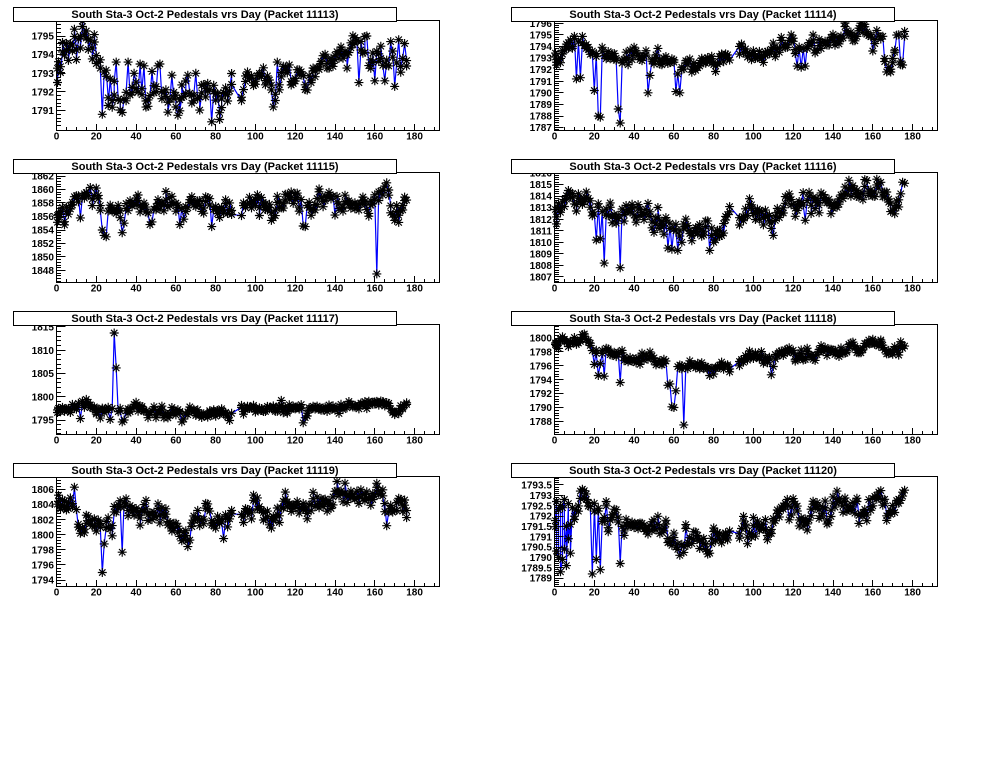 Image resolution: width=996 pixels, height=762 pixels. Describe the element at coordinates (43, 258) in the screenshot. I see `svg-text: 1850` at that location.